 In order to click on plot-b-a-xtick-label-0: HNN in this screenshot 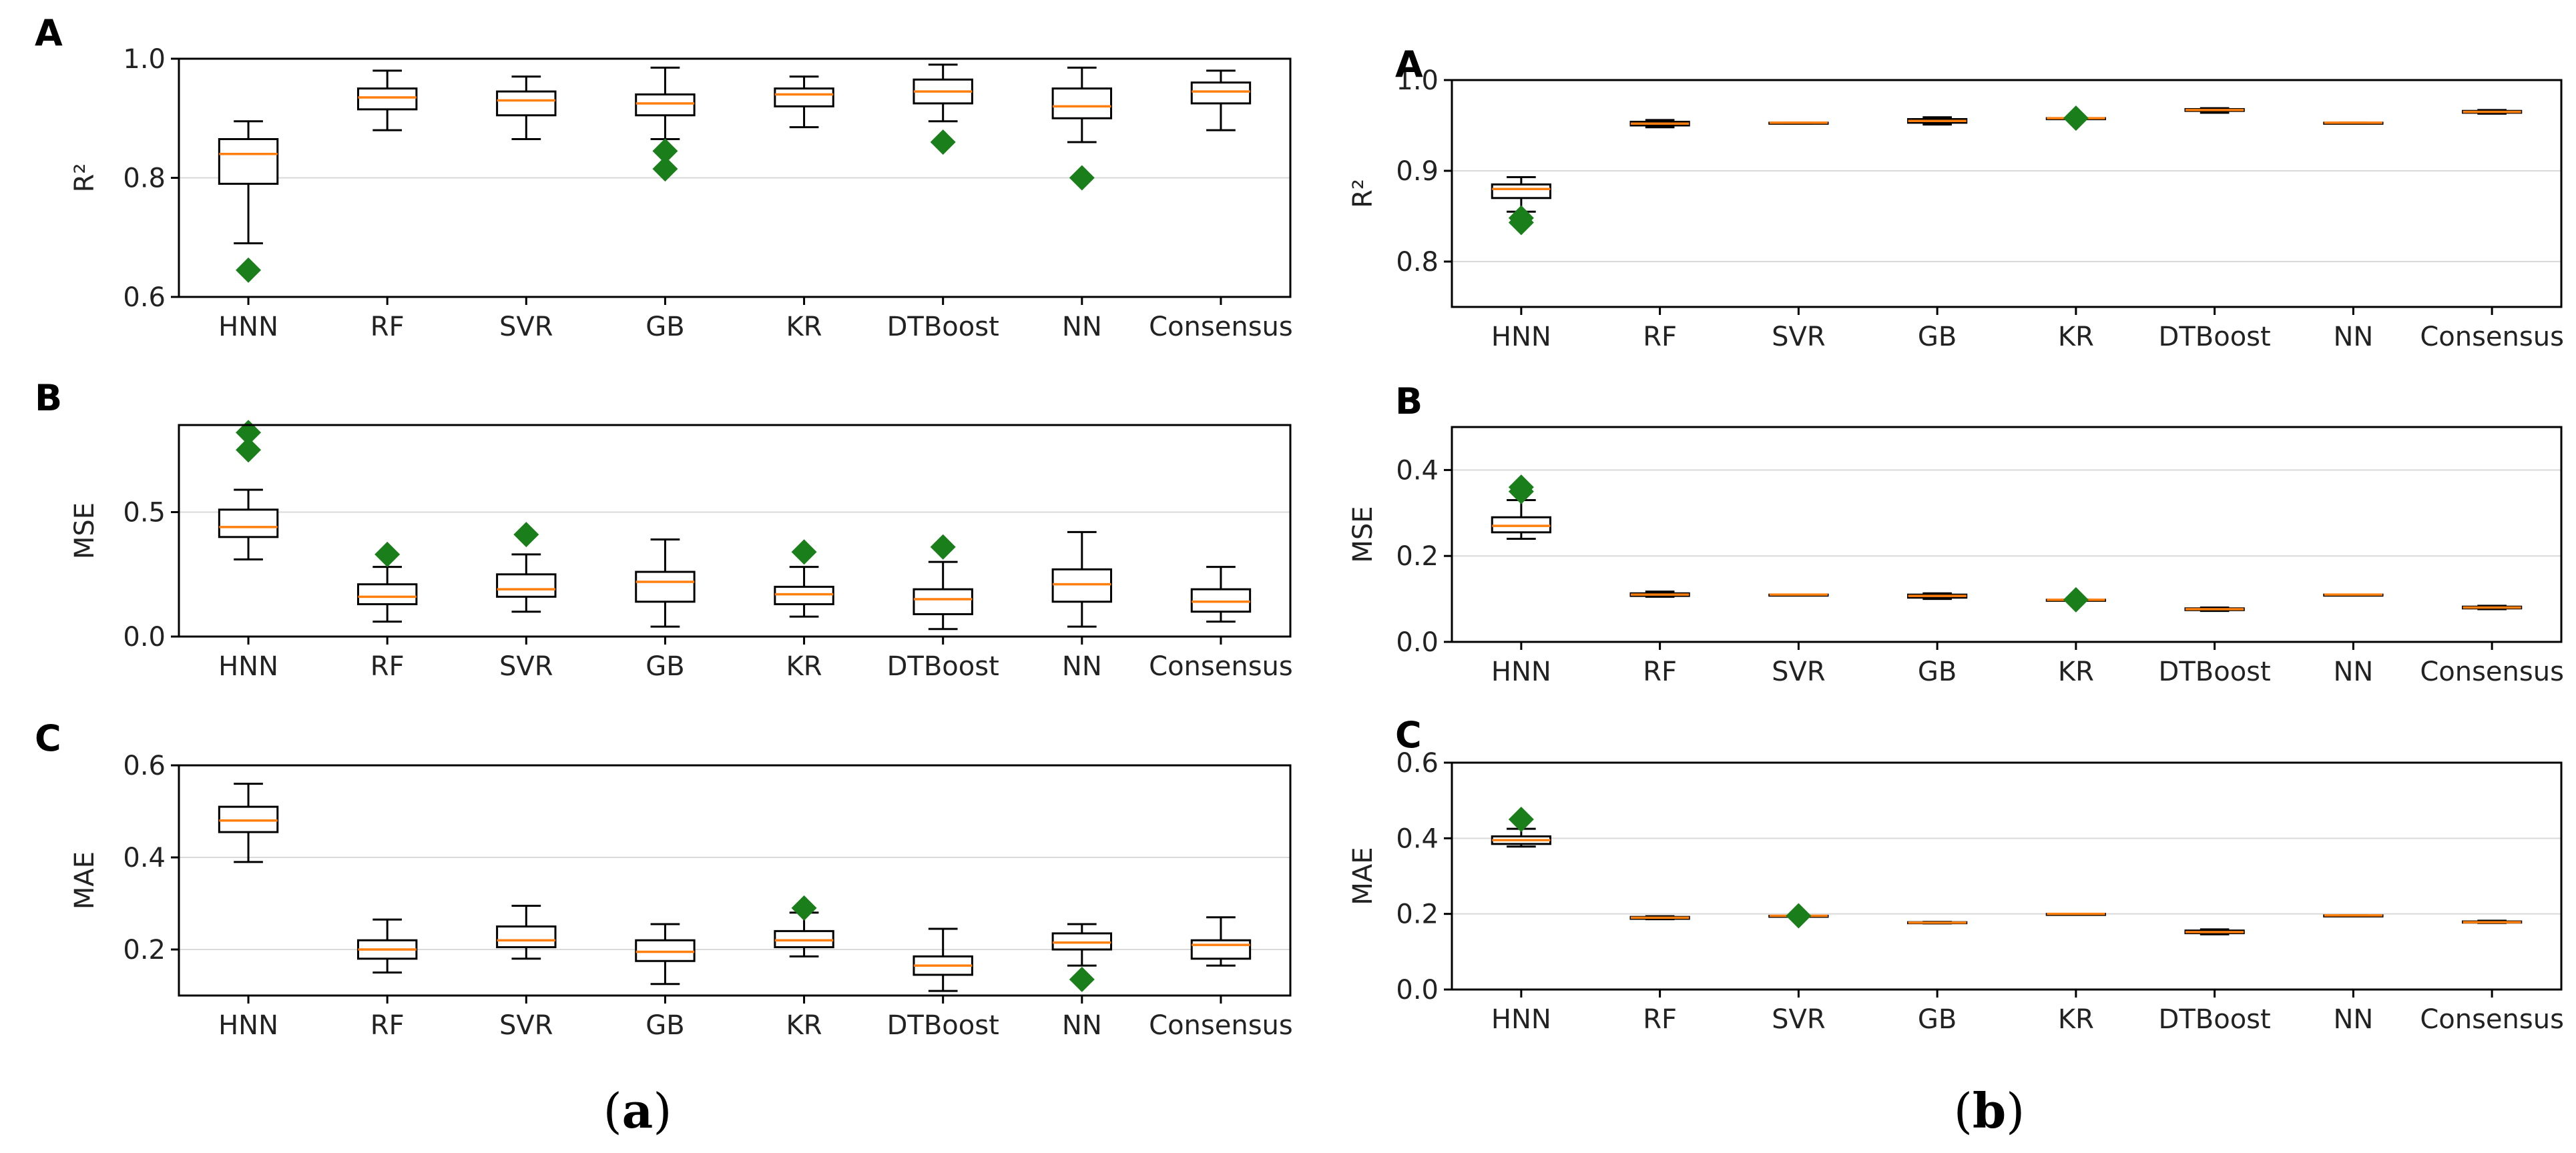, I will do `click(1521, 337)`.